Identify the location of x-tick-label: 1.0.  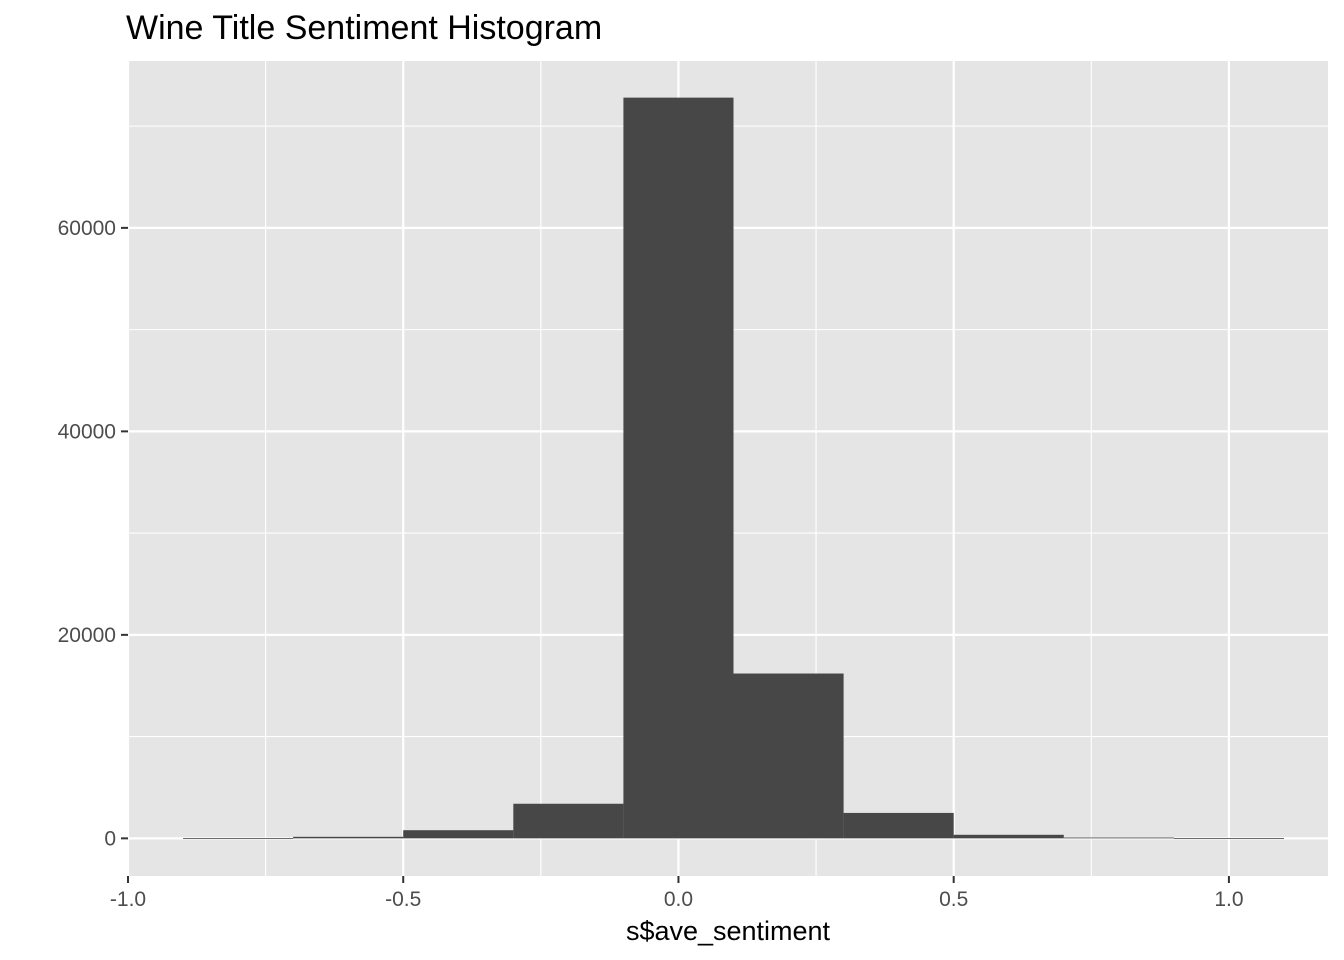
(1228, 899).